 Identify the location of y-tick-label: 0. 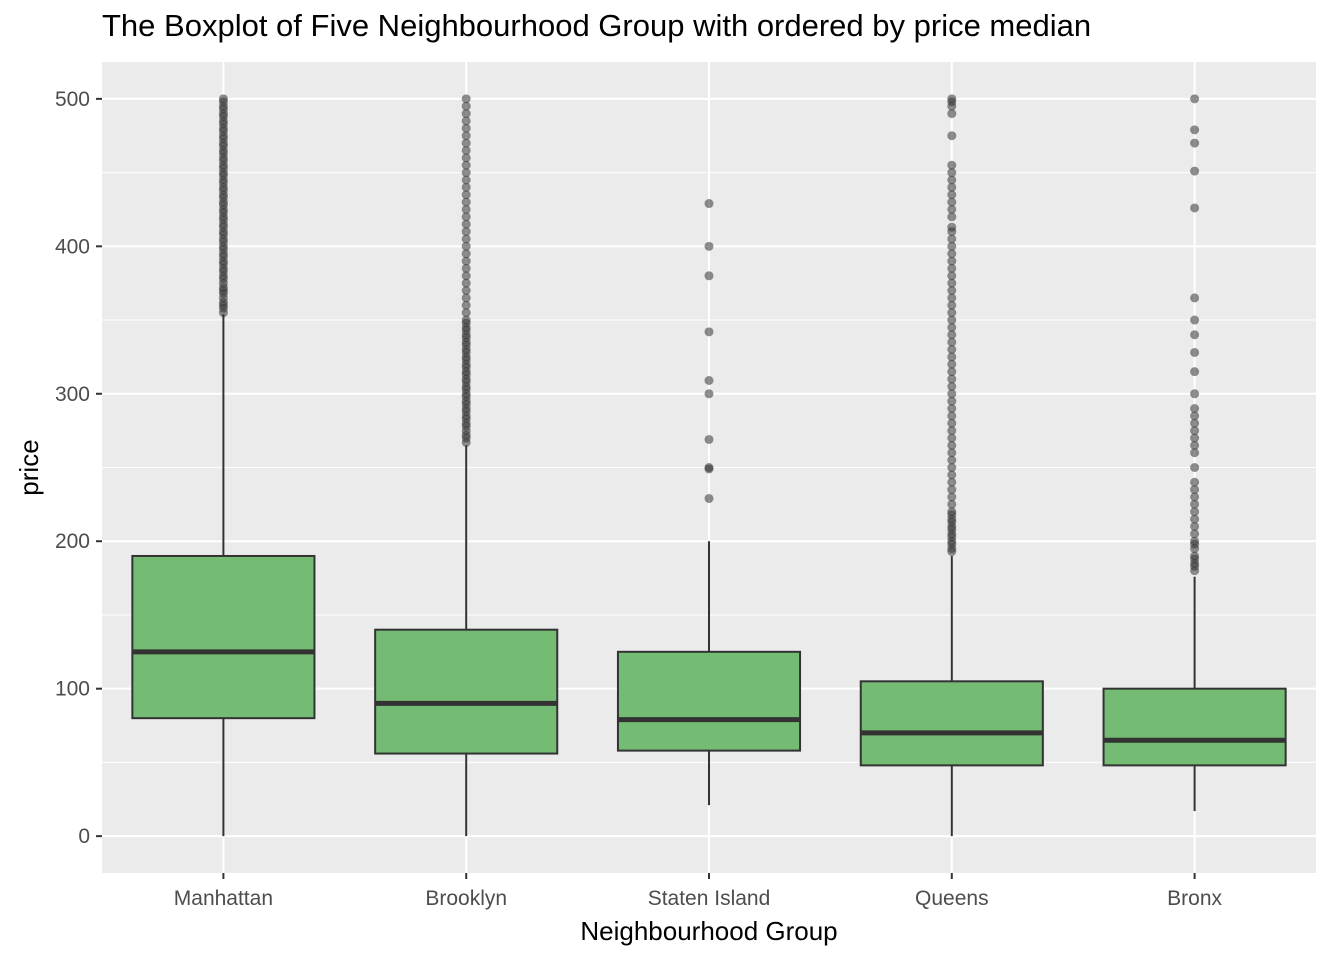
(84, 836).